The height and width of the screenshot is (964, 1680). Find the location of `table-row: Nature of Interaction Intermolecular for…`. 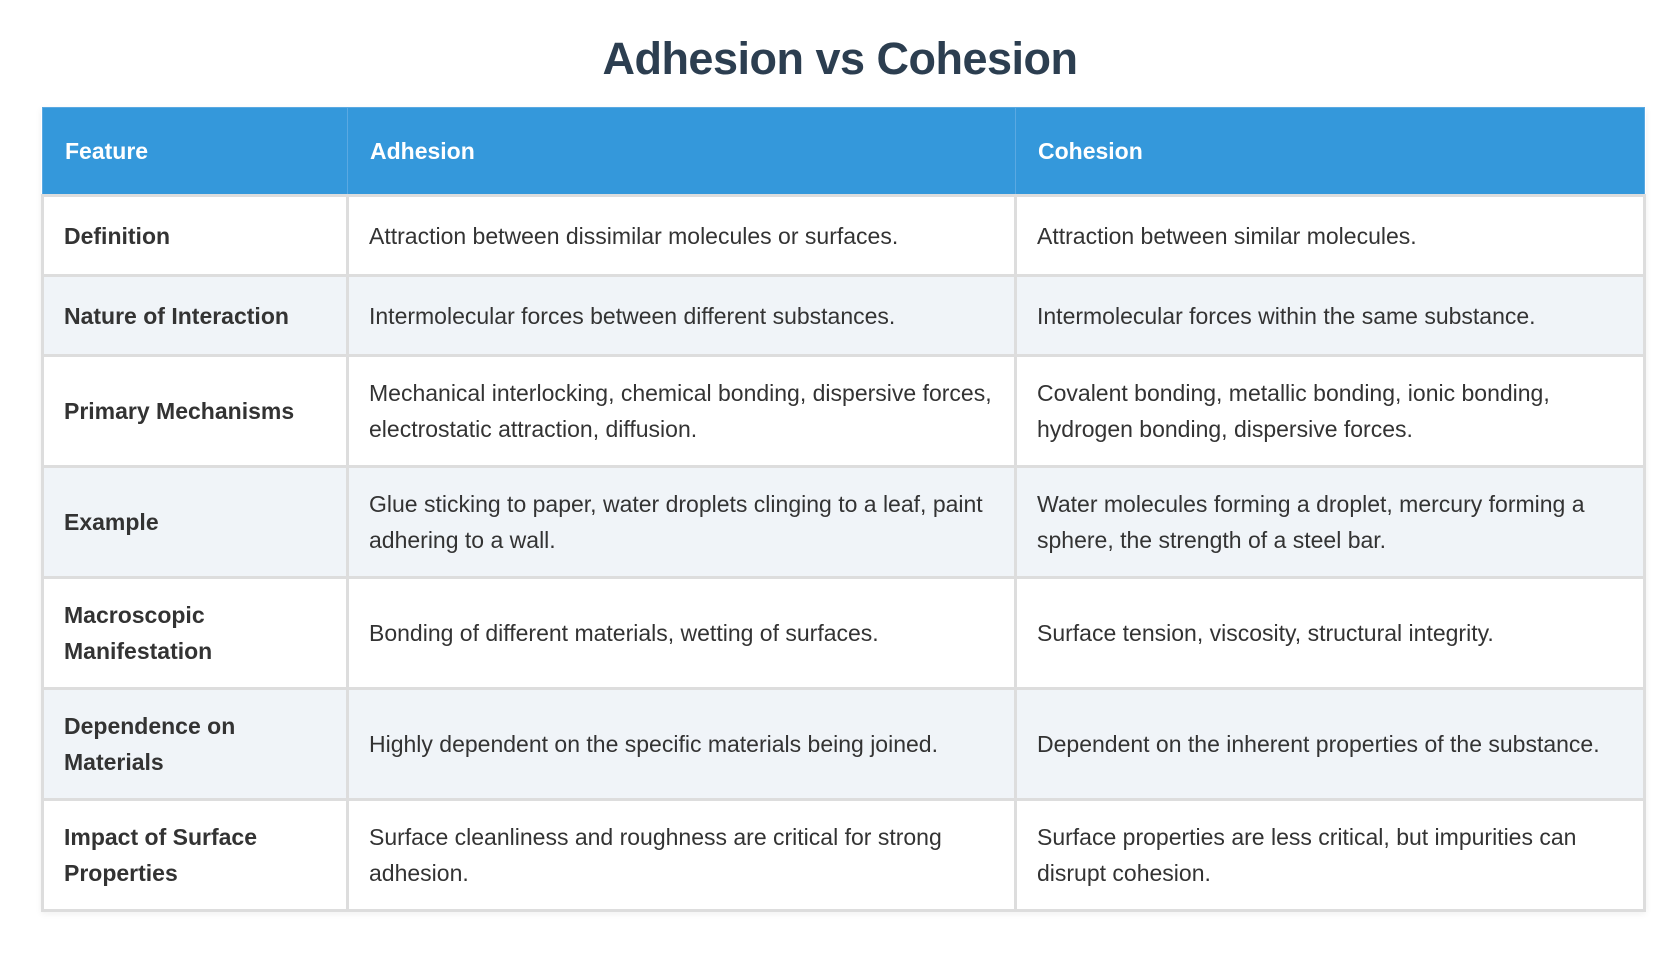

table-row: Nature of Interaction Intermolecular for… is located at coordinates (843, 315).